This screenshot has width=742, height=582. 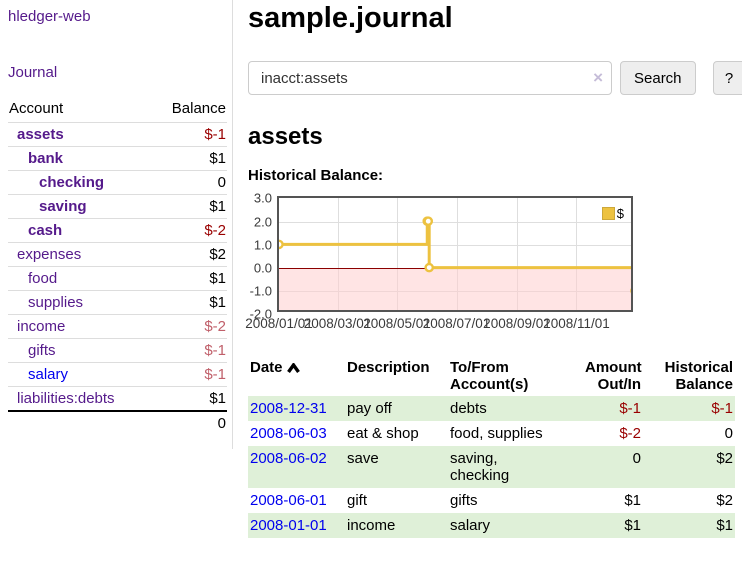 What do you see at coordinates (363, 459) in the screenshot?
I see `transaction-description: save` at bounding box center [363, 459].